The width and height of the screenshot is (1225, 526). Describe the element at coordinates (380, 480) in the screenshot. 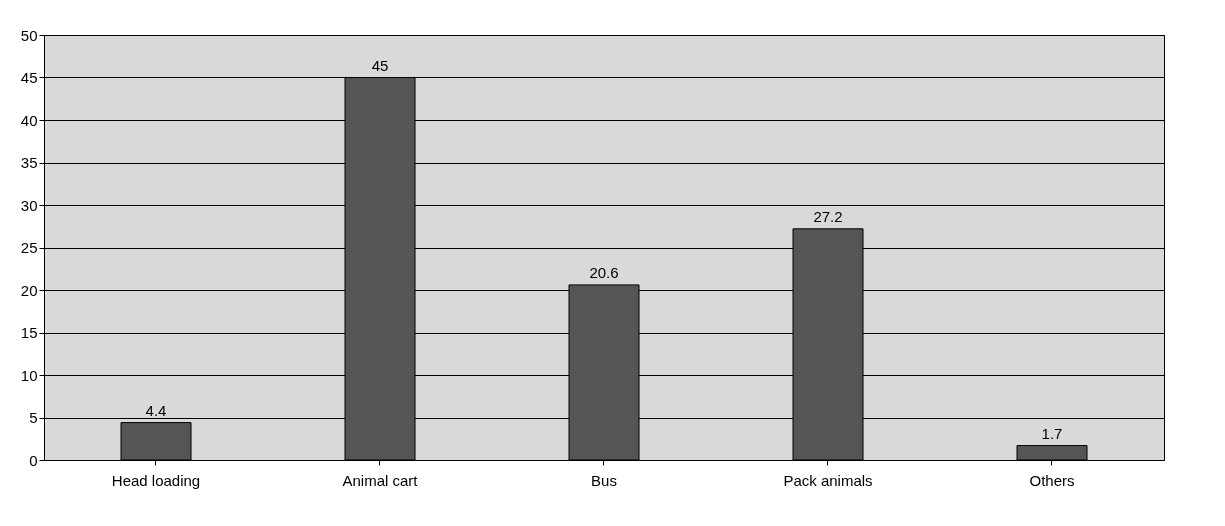

I see `x-tick-label: Animal cart` at that location.